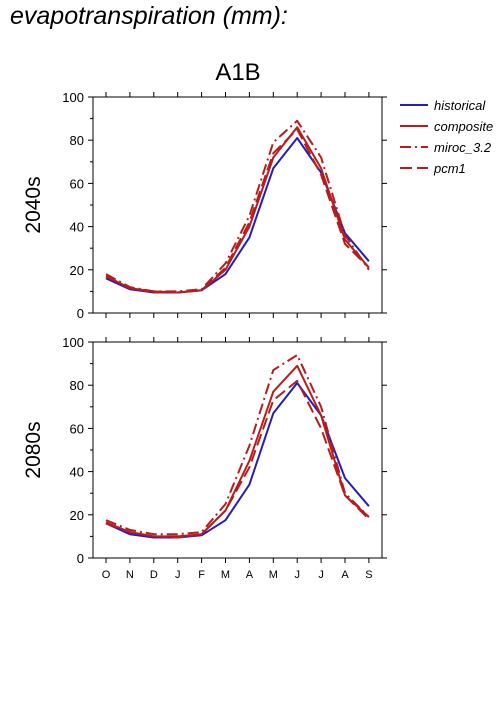  I want to click on x-tick-label: F, so click(201, 575).